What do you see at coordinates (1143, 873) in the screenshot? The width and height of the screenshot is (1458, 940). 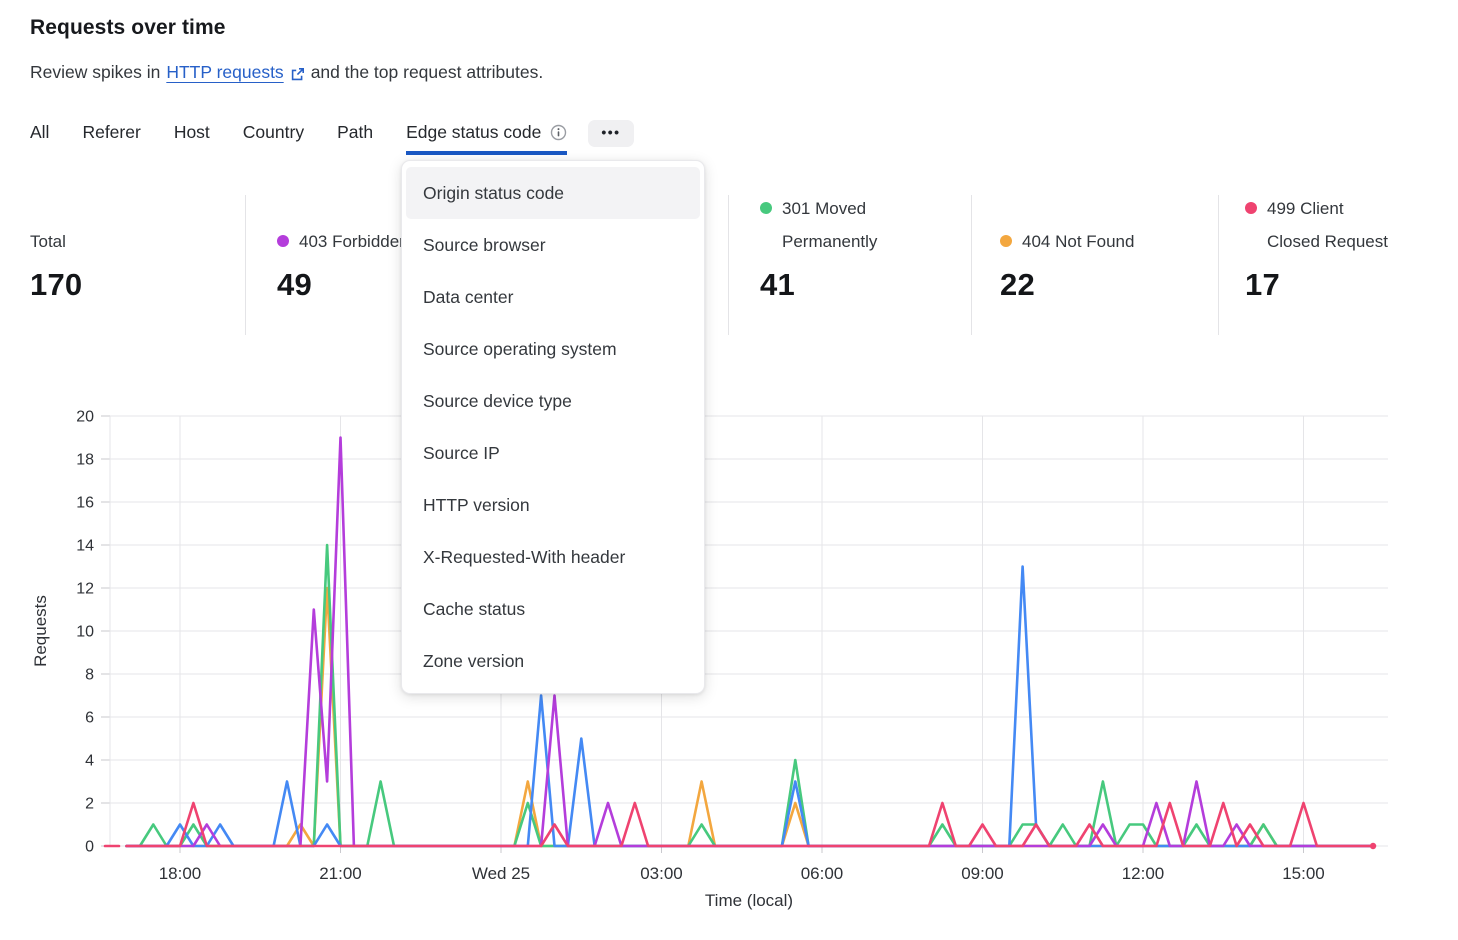 I see `x-tick-label: 12:00` at bounding box center [1143, 873].